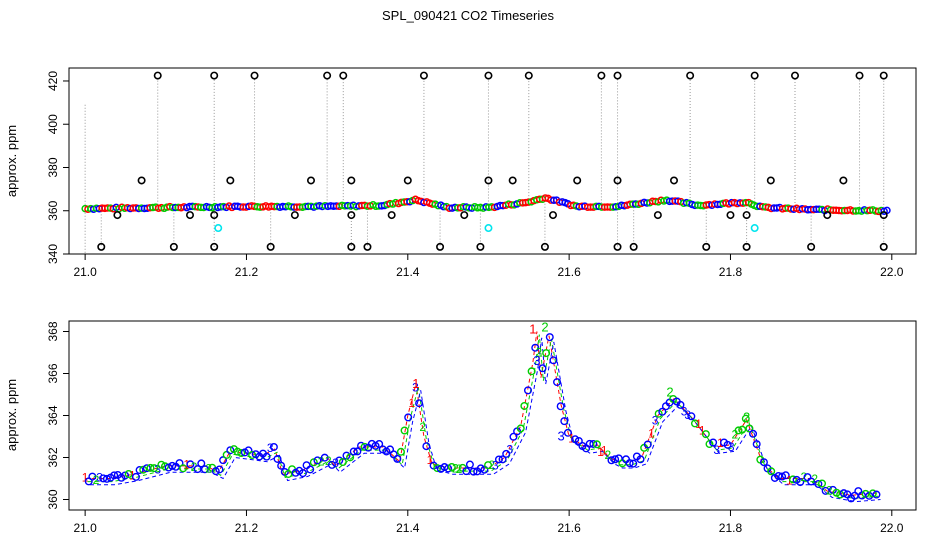 The image size is (936, 540). I want to click on filtered-x-axis: 21.0 21.2 21.4 21.6 21.8 22.0, so click(488, 522).